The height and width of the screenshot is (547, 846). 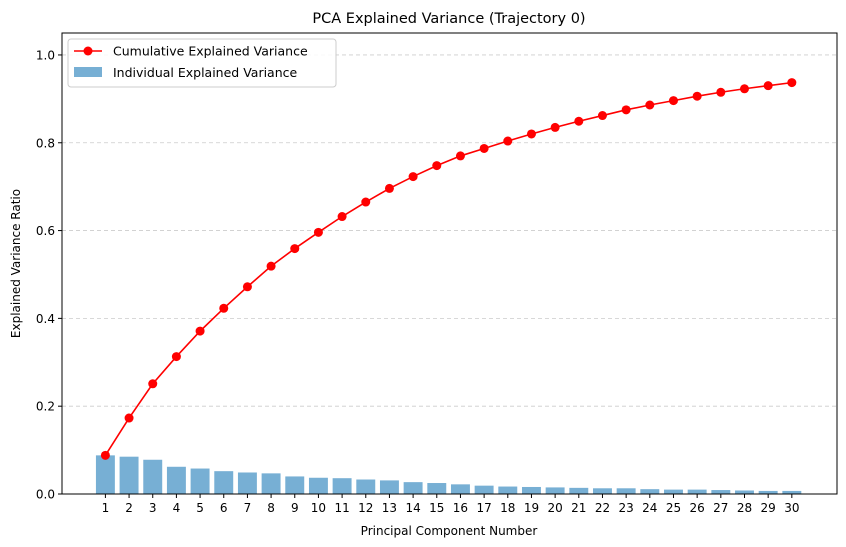 What do you see at coordinates (554, 508) in the screenshot?
I see `x-tick-label: 20` at bounding box center [554, 508].